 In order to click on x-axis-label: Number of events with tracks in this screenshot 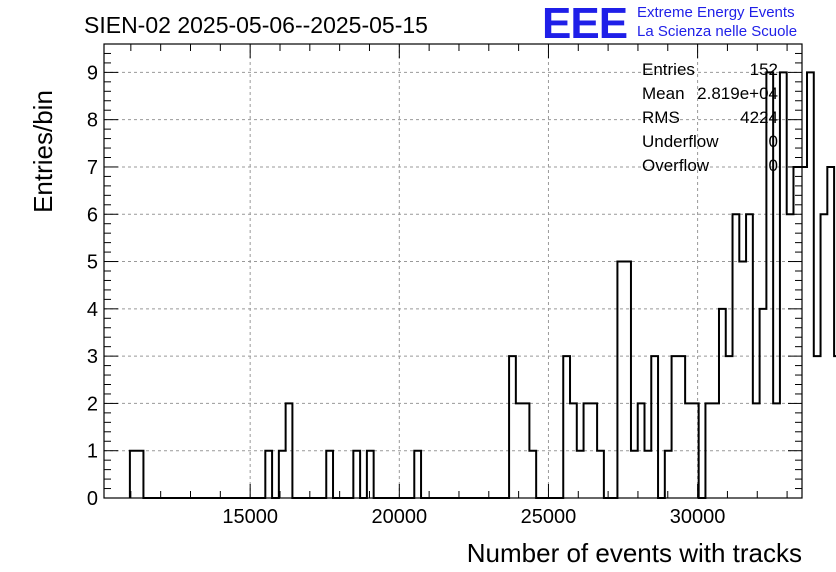, I will do `click(634, 553)`.